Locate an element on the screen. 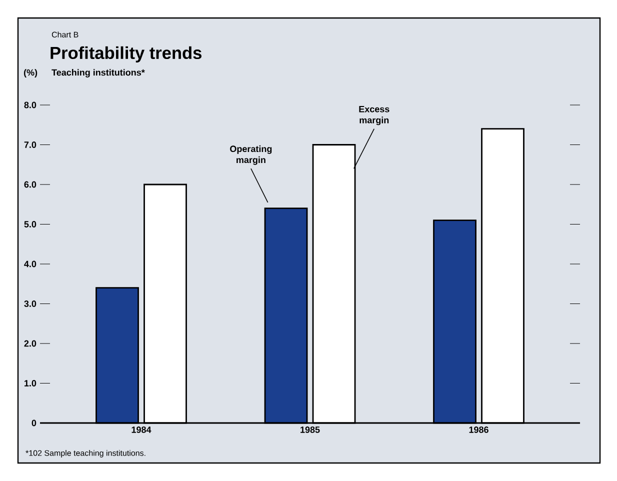  y-tick-label: 3.0 is located at coordinates (30, 303).